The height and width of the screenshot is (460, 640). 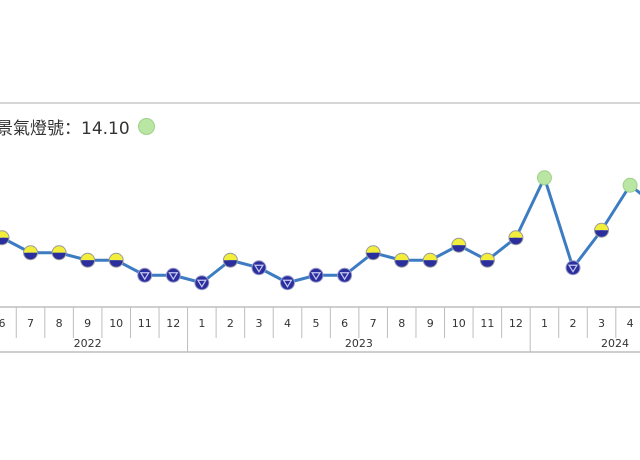 What do you see at coordinates (615, 343) in the screenshot?
I see `year-label: 2024` at bounding box center [615, 343].